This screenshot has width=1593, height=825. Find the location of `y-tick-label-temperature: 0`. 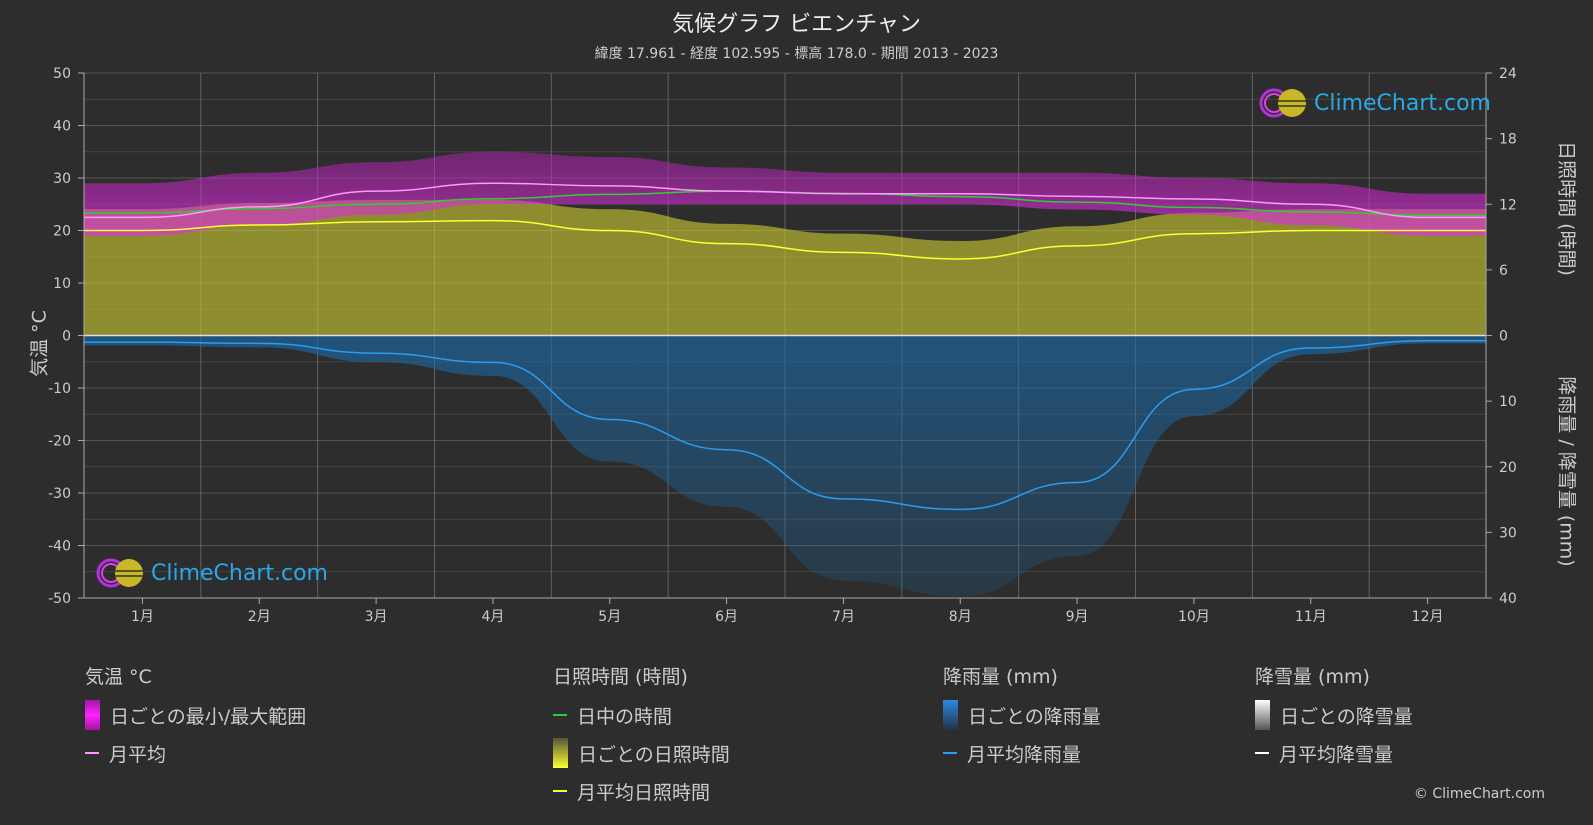

y-tick-label-temperature: 0 is located at coordinates (66, 337).